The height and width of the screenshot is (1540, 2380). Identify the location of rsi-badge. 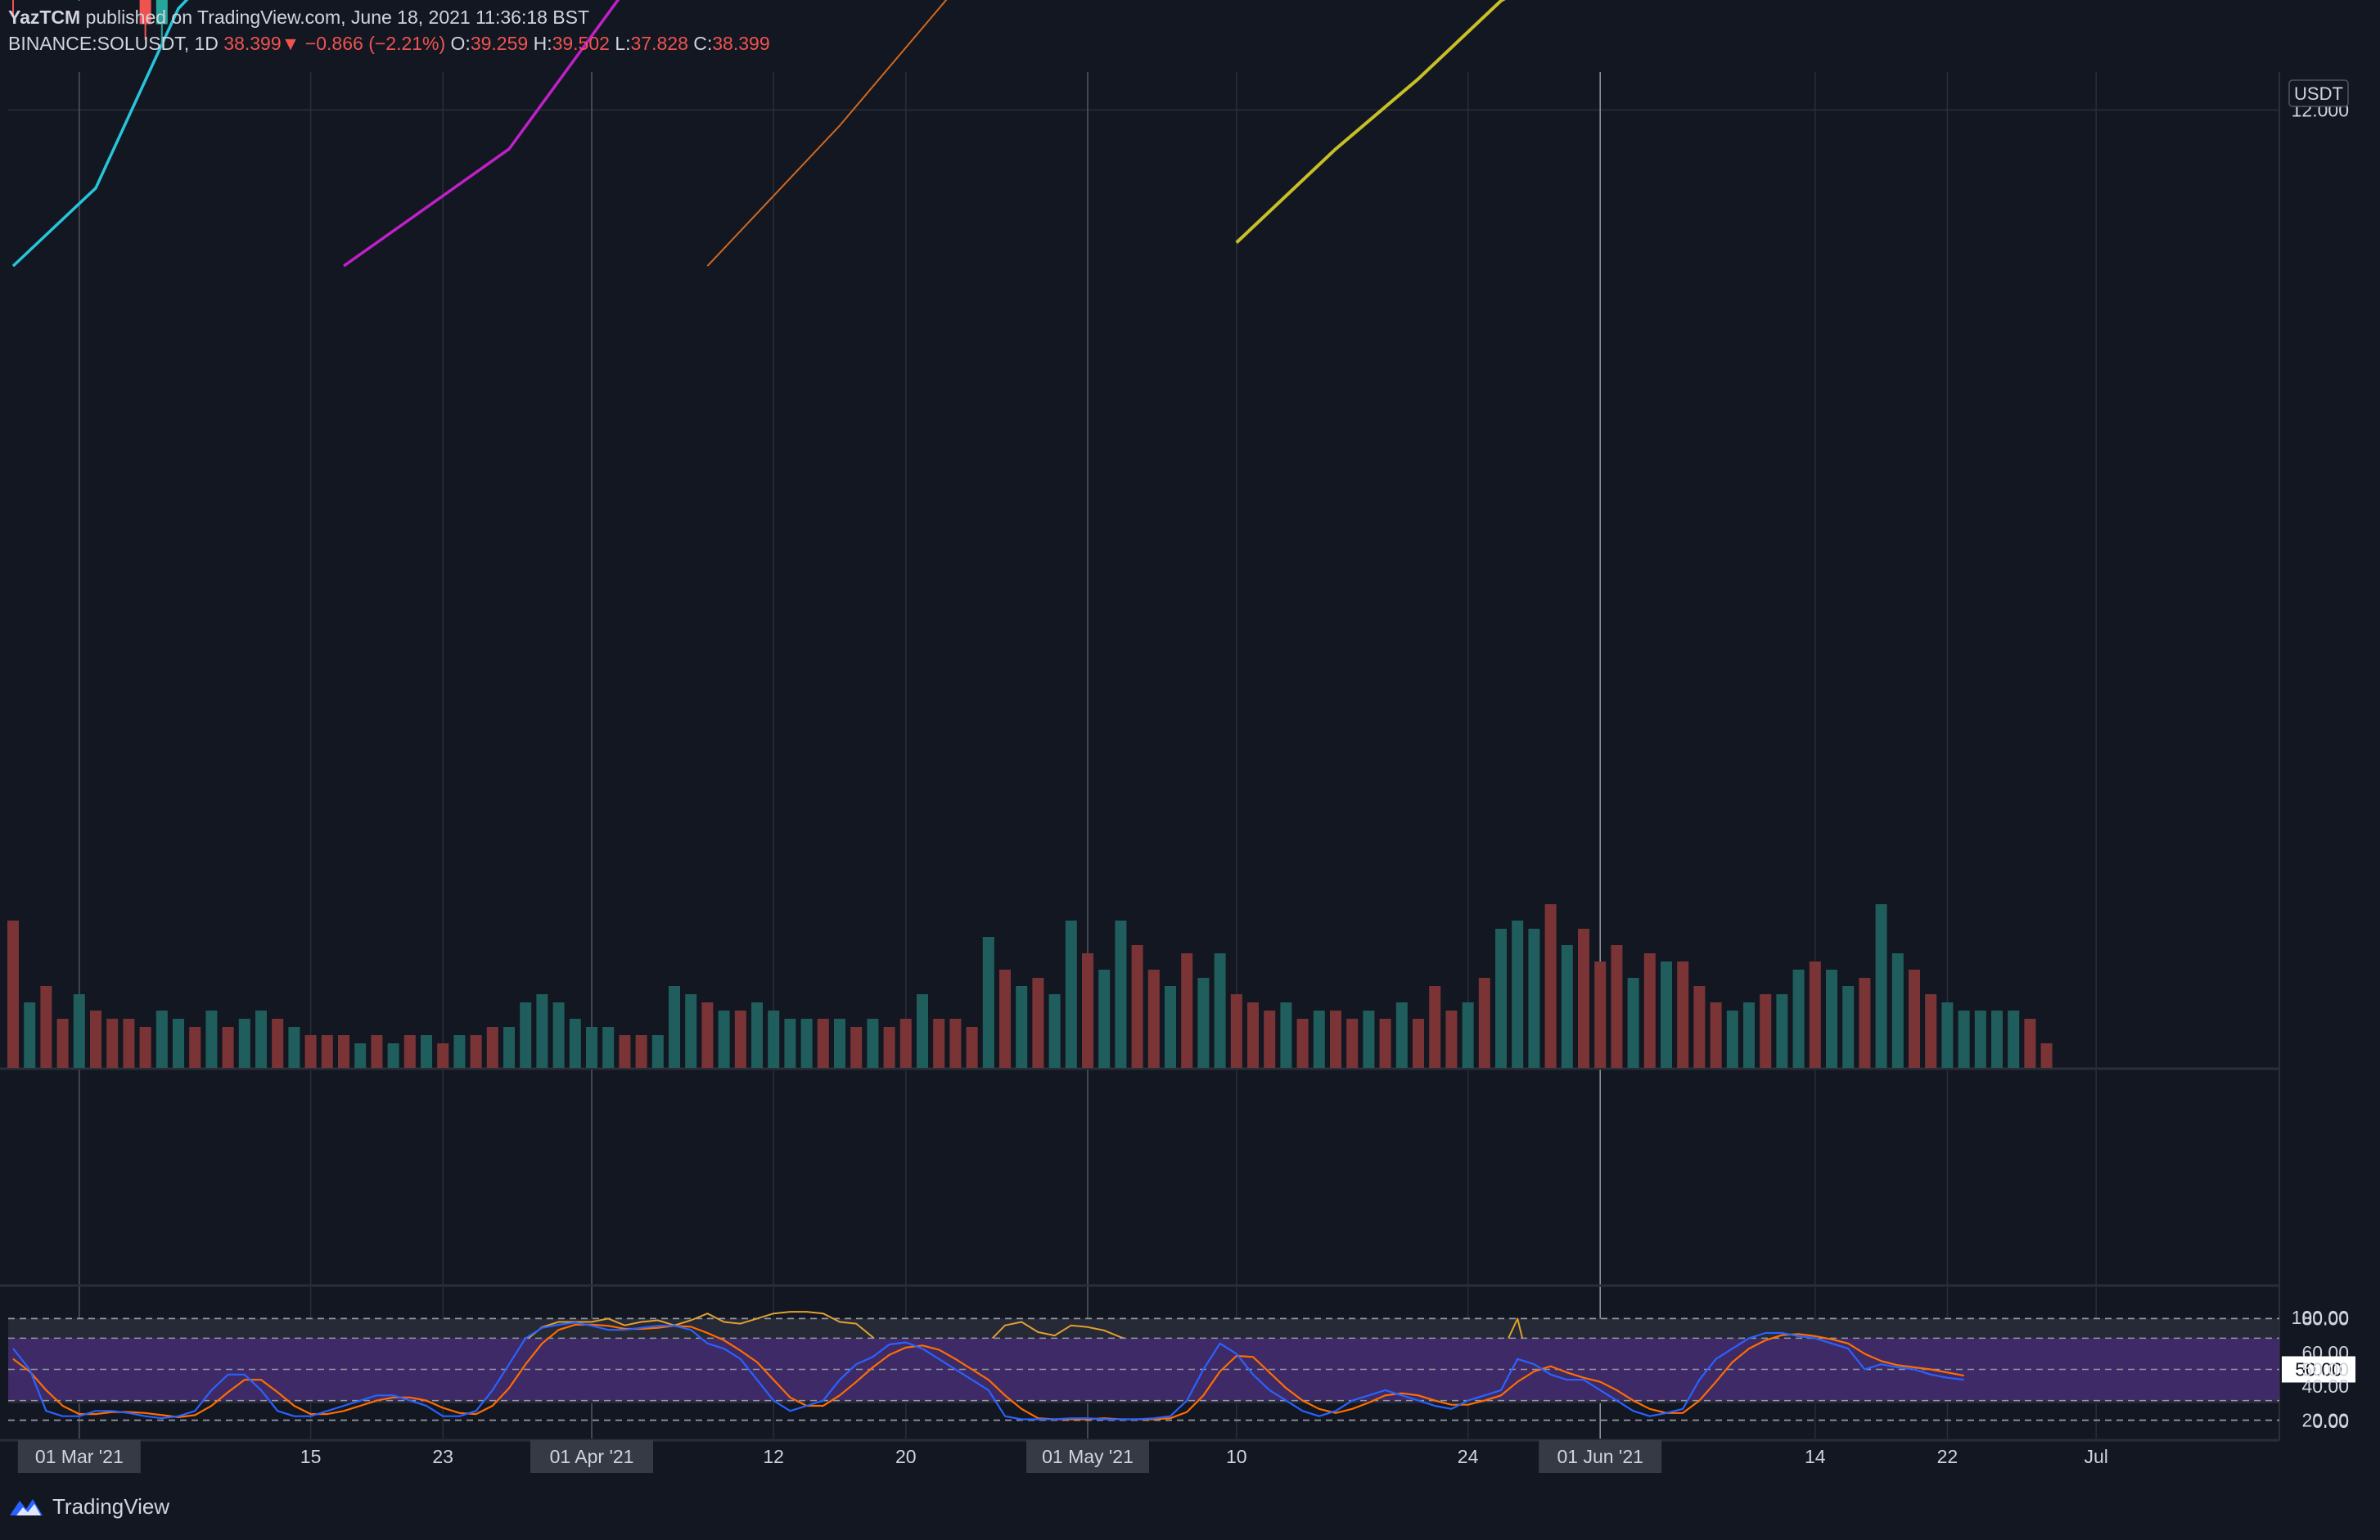
(2319, 1369).